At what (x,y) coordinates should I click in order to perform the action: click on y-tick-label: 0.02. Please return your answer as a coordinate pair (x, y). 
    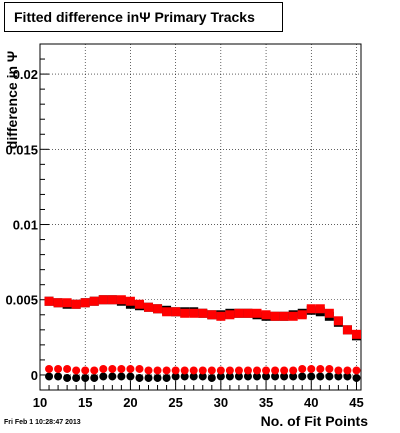
    Looking at the image, I should click on (25, 74).